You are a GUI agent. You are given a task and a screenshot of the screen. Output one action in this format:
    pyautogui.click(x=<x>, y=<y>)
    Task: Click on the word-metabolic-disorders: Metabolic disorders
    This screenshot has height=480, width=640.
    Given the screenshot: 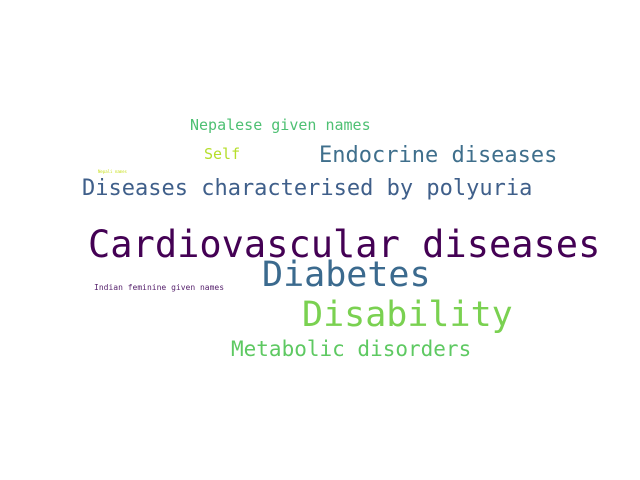 What is the action you would take?
    pyautogui.click(x=351, y=349)
    